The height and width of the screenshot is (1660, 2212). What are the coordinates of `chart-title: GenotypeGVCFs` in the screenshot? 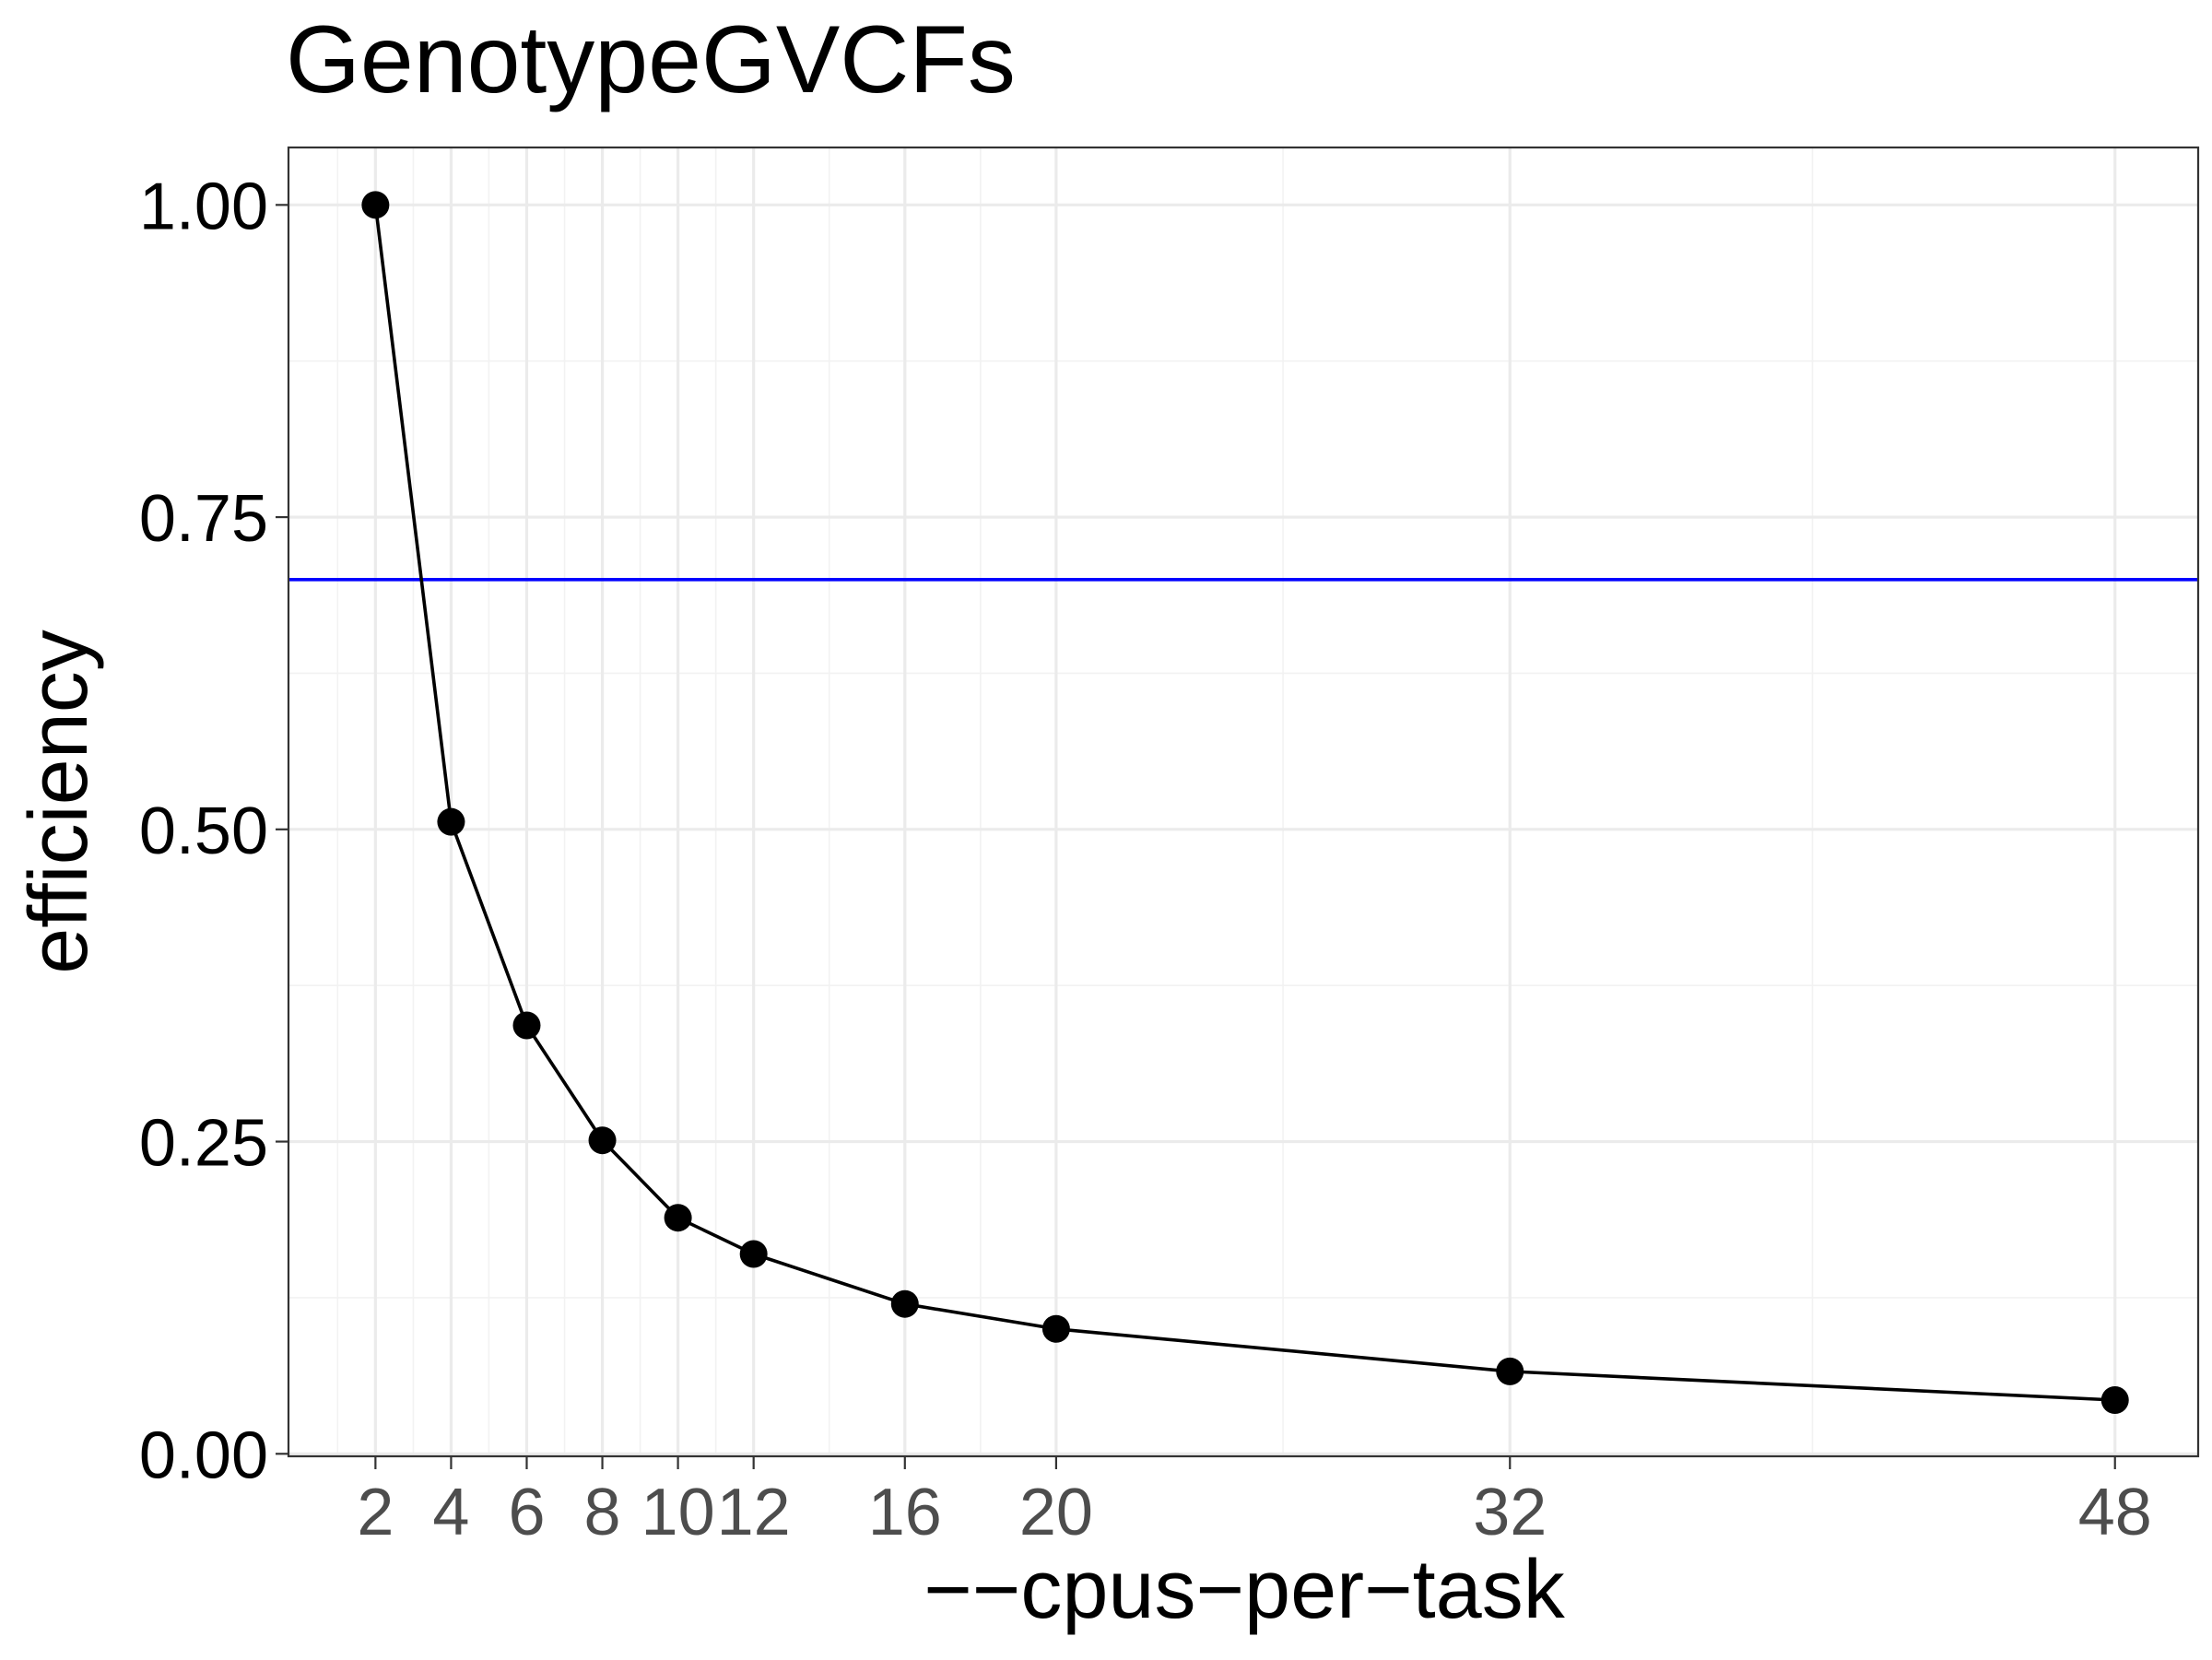 It's located at (651, 59).